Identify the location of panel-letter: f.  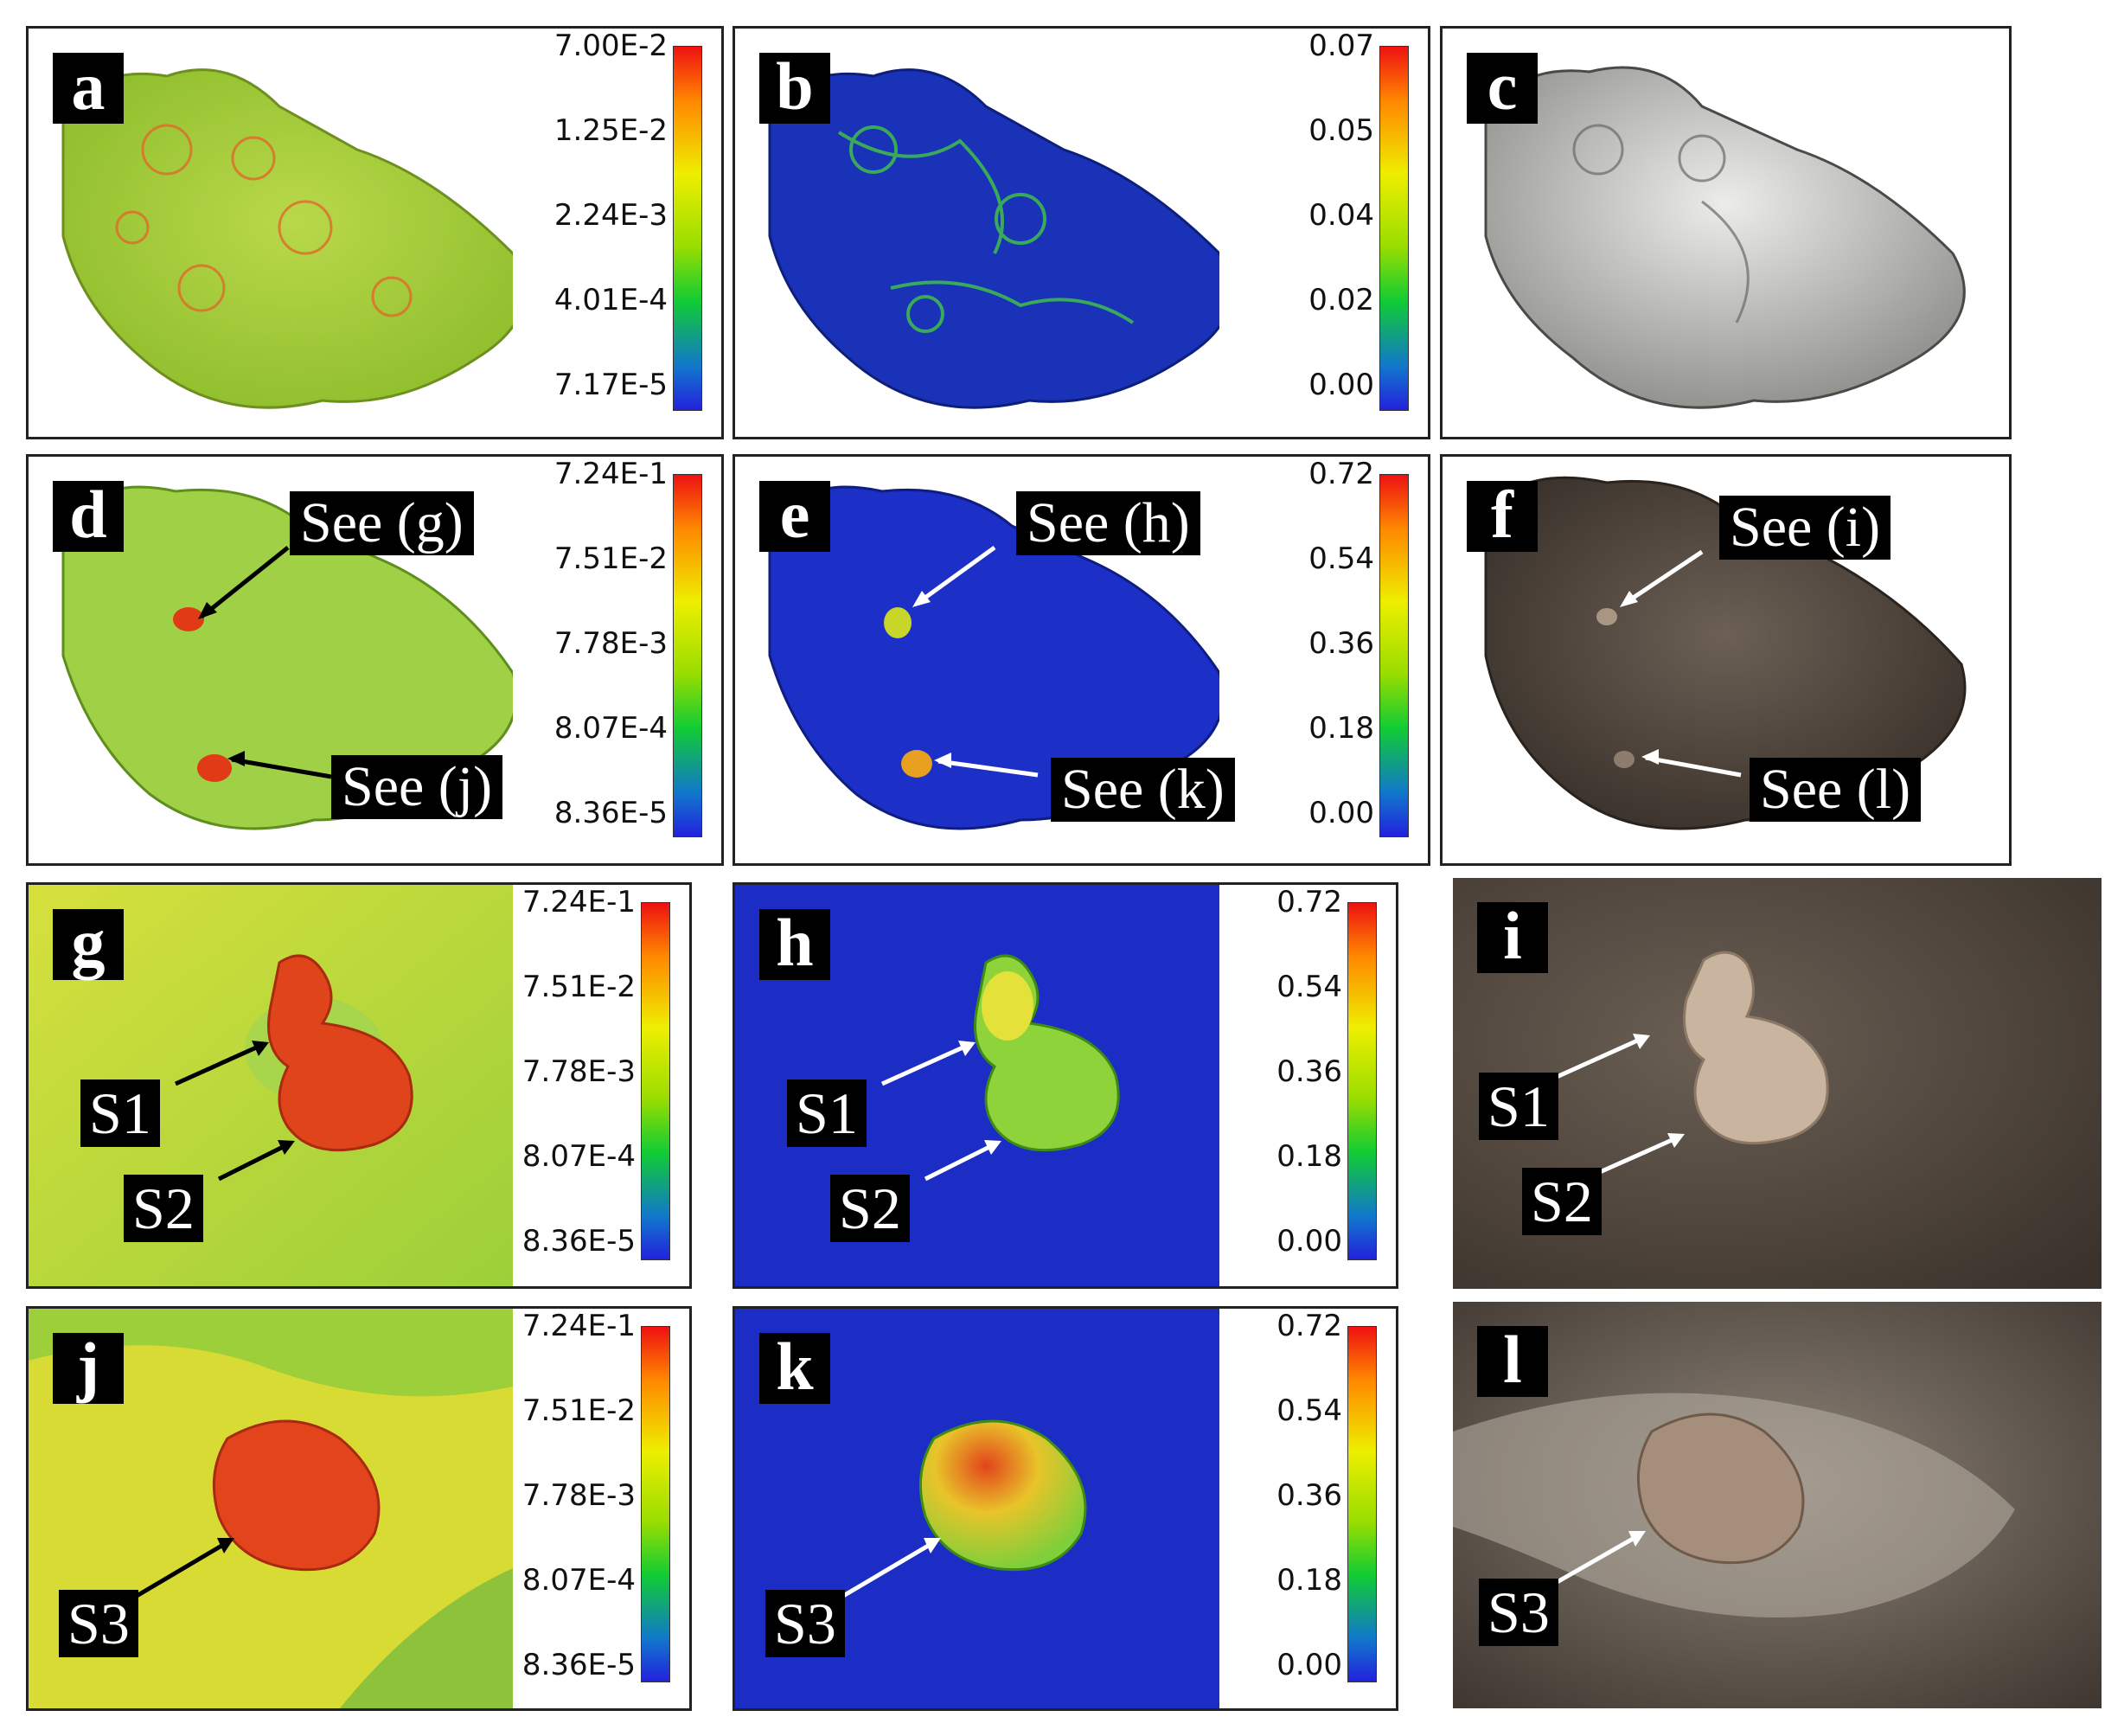
(1502, 516).